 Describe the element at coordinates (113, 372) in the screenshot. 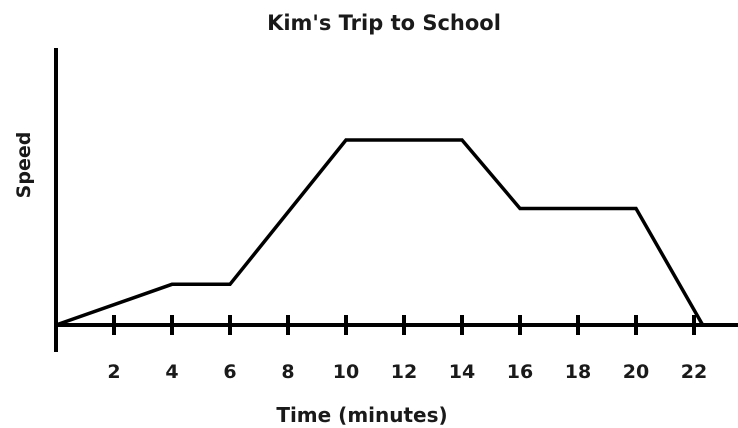

I see `x-tick-label-2: 2` at that location.